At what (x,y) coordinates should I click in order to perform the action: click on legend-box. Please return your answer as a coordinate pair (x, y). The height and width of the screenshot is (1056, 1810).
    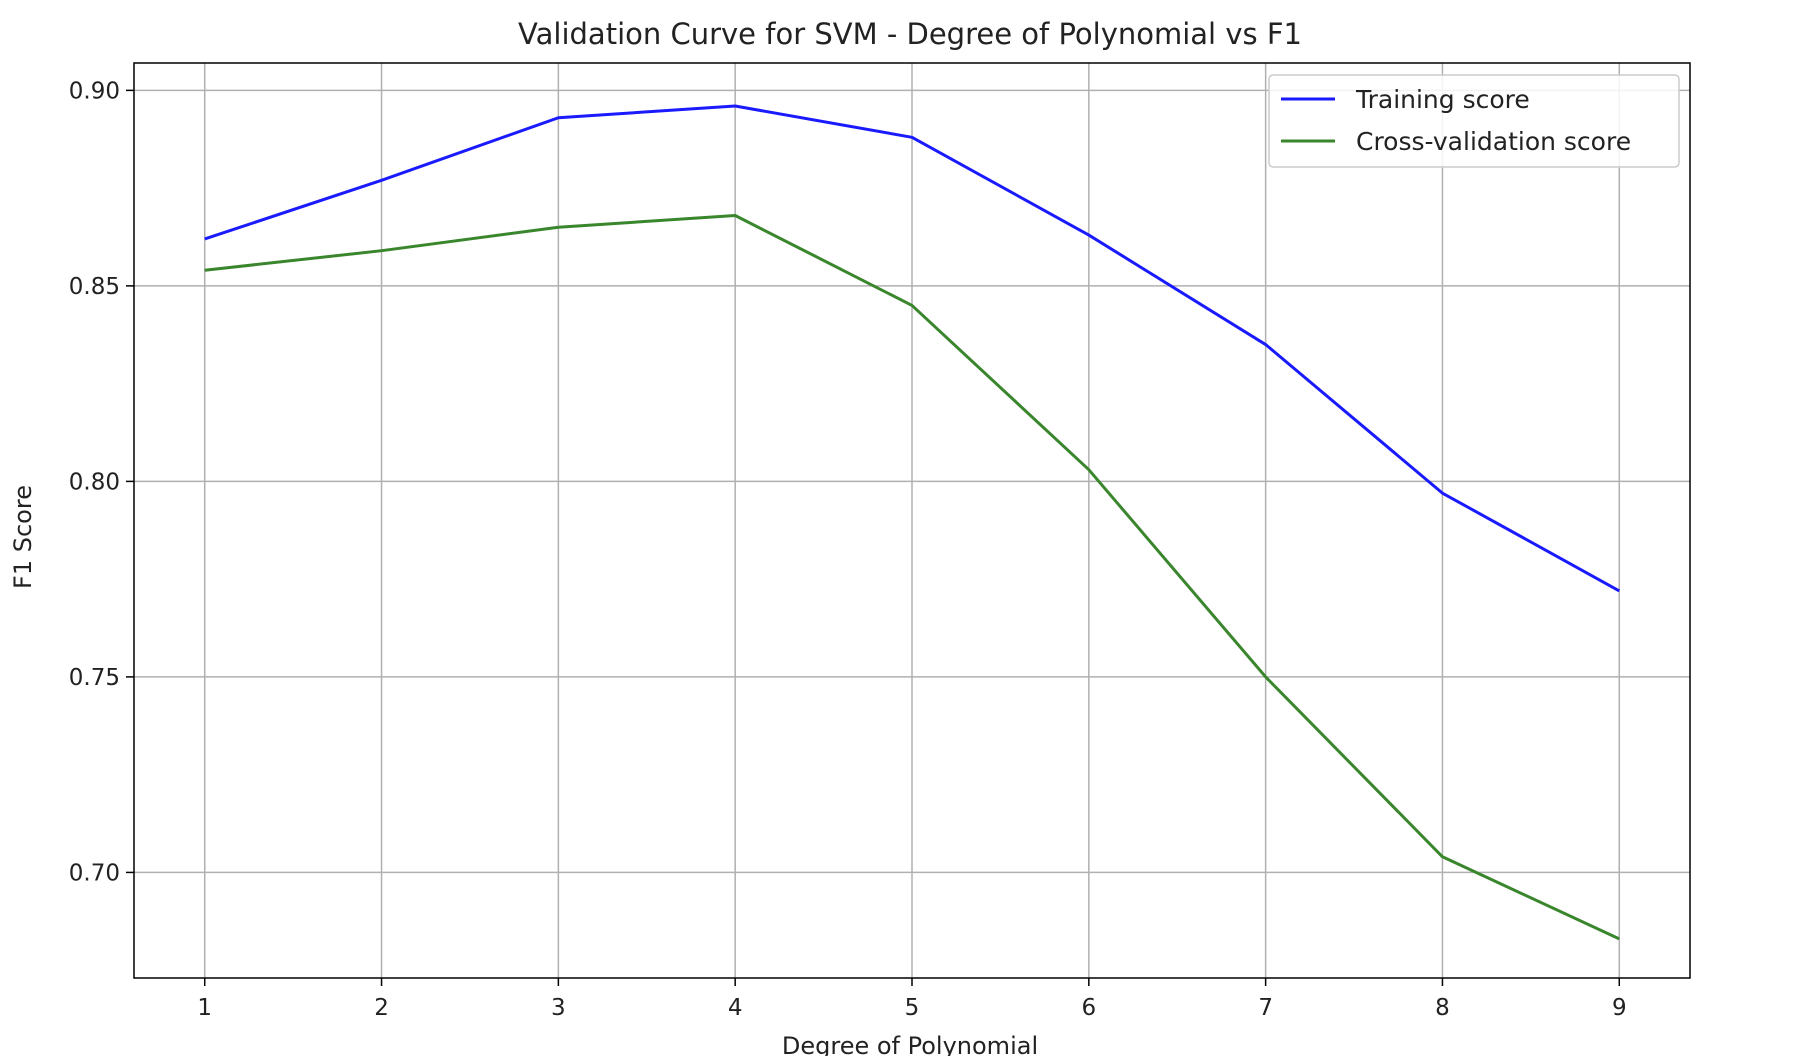
    Looking at the image, I should click on (1474, 121).